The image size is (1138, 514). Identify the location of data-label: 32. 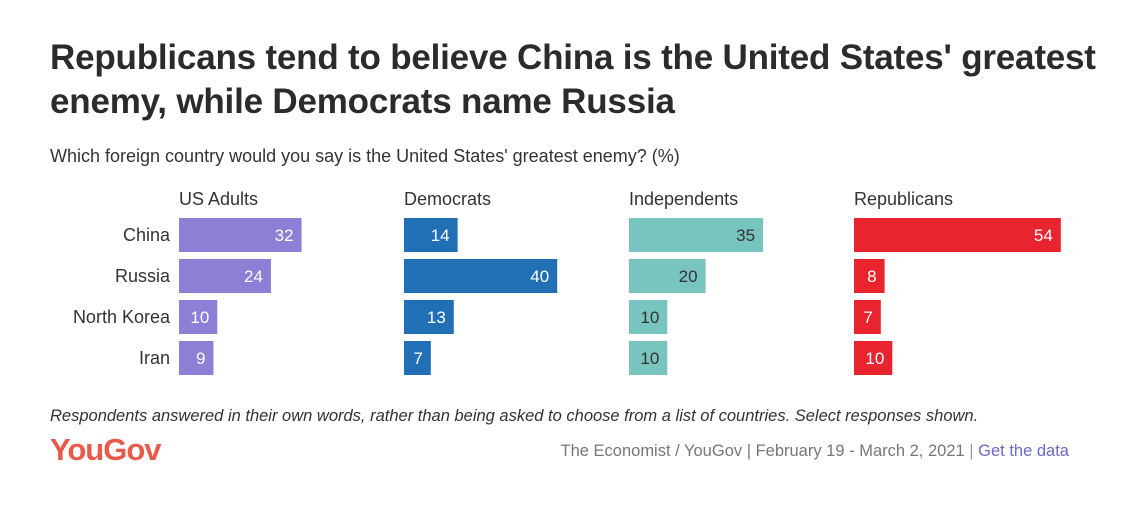
(284, 235).